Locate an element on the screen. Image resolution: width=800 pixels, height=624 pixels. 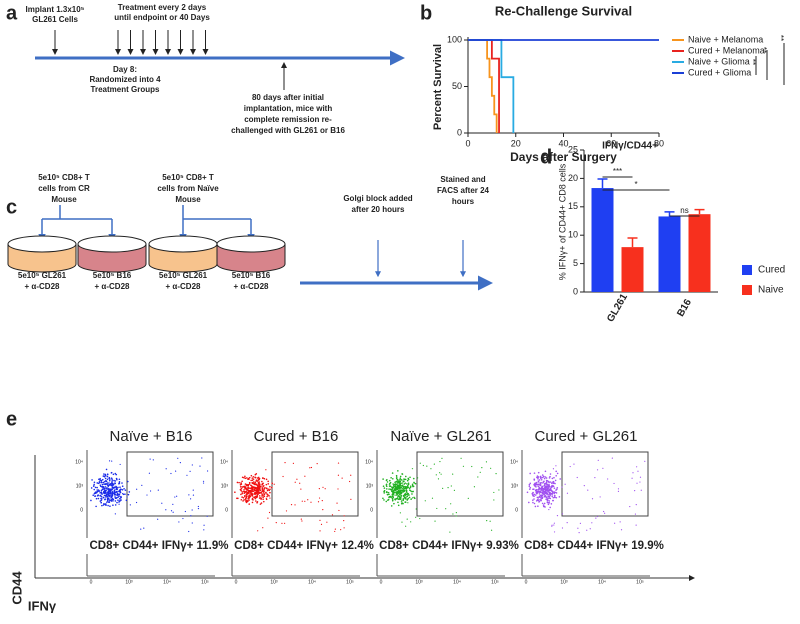
y-tick-label: 20 is located at coordinates (573, 178).